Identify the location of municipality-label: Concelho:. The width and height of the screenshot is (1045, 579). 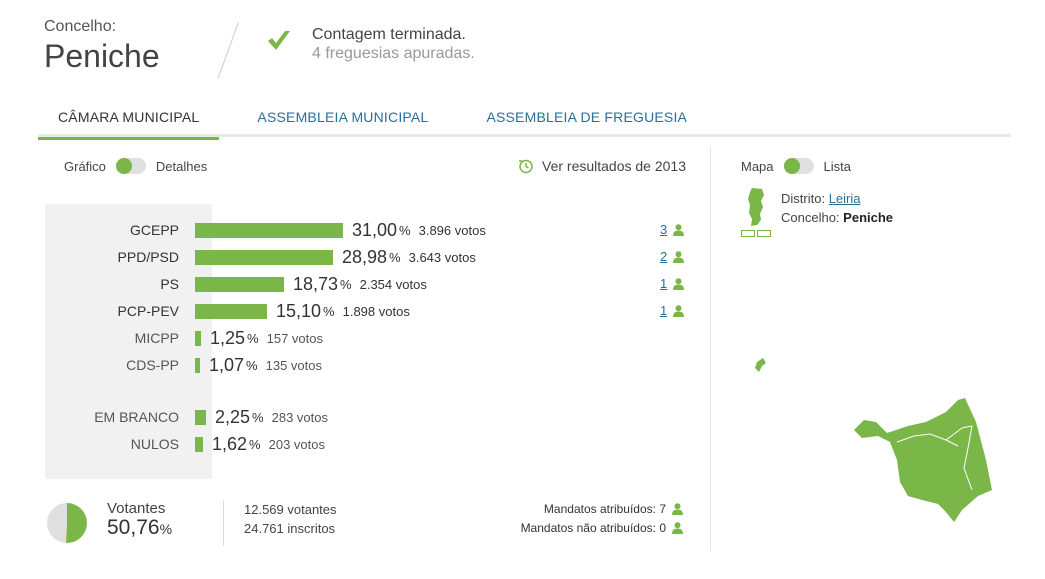
(80, 26).